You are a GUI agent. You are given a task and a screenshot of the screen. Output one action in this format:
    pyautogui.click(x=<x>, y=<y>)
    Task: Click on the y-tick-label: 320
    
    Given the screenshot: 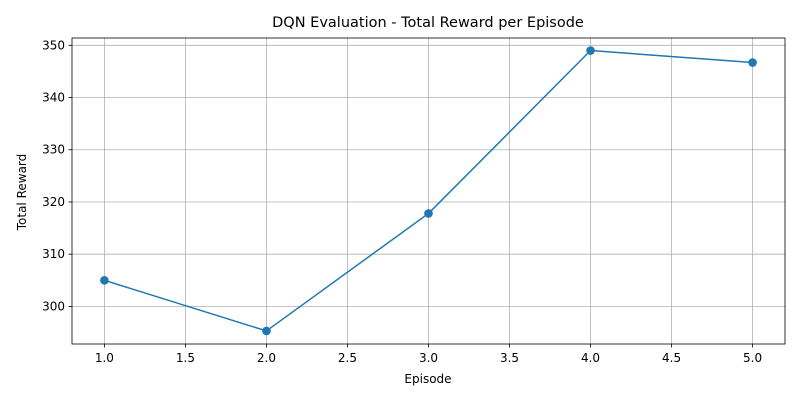 What is the action you would take?
    pyautogui.click(x=53, y=202)
    